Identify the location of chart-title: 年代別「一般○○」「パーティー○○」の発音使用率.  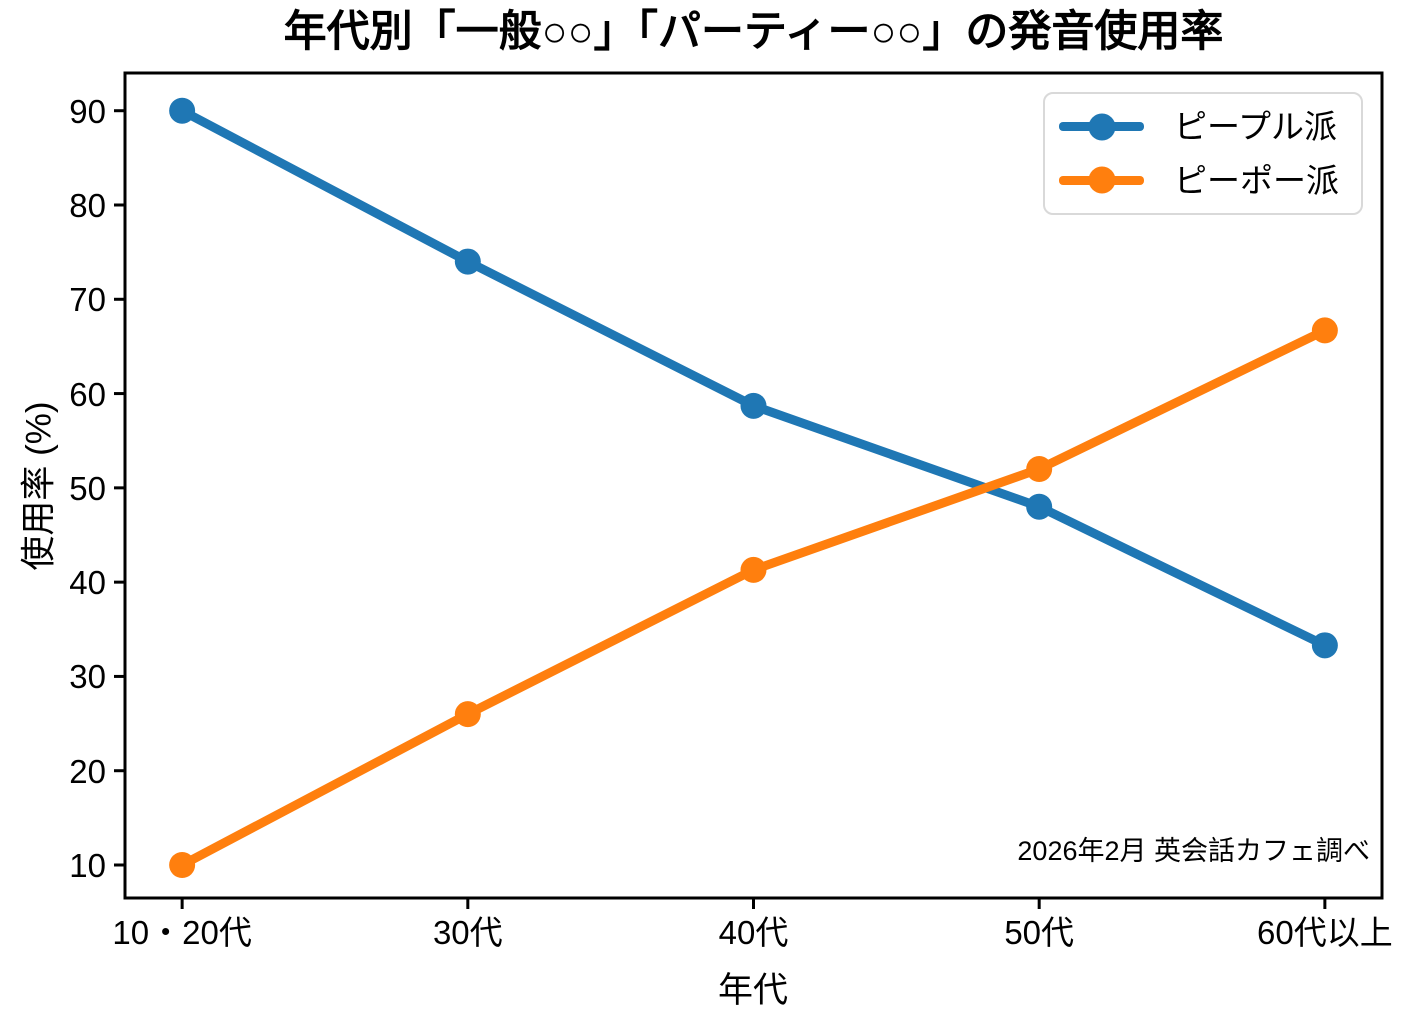
(753, 32).